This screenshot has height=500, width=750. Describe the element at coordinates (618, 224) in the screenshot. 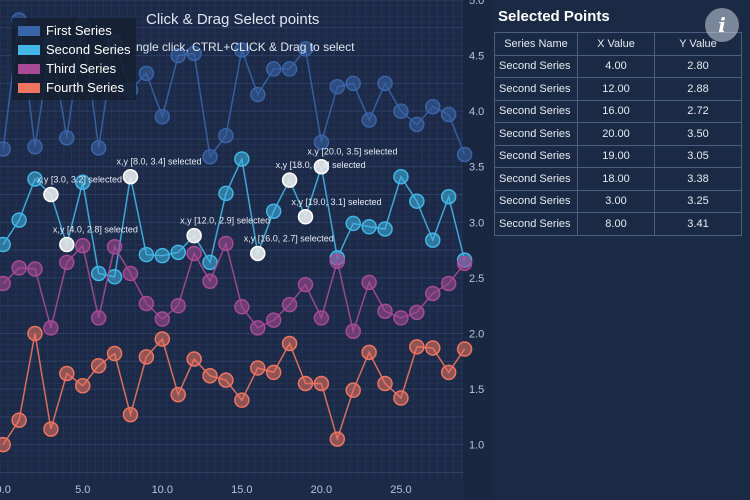

I see `table-row: Second Series 8.00 3.41` at that location.